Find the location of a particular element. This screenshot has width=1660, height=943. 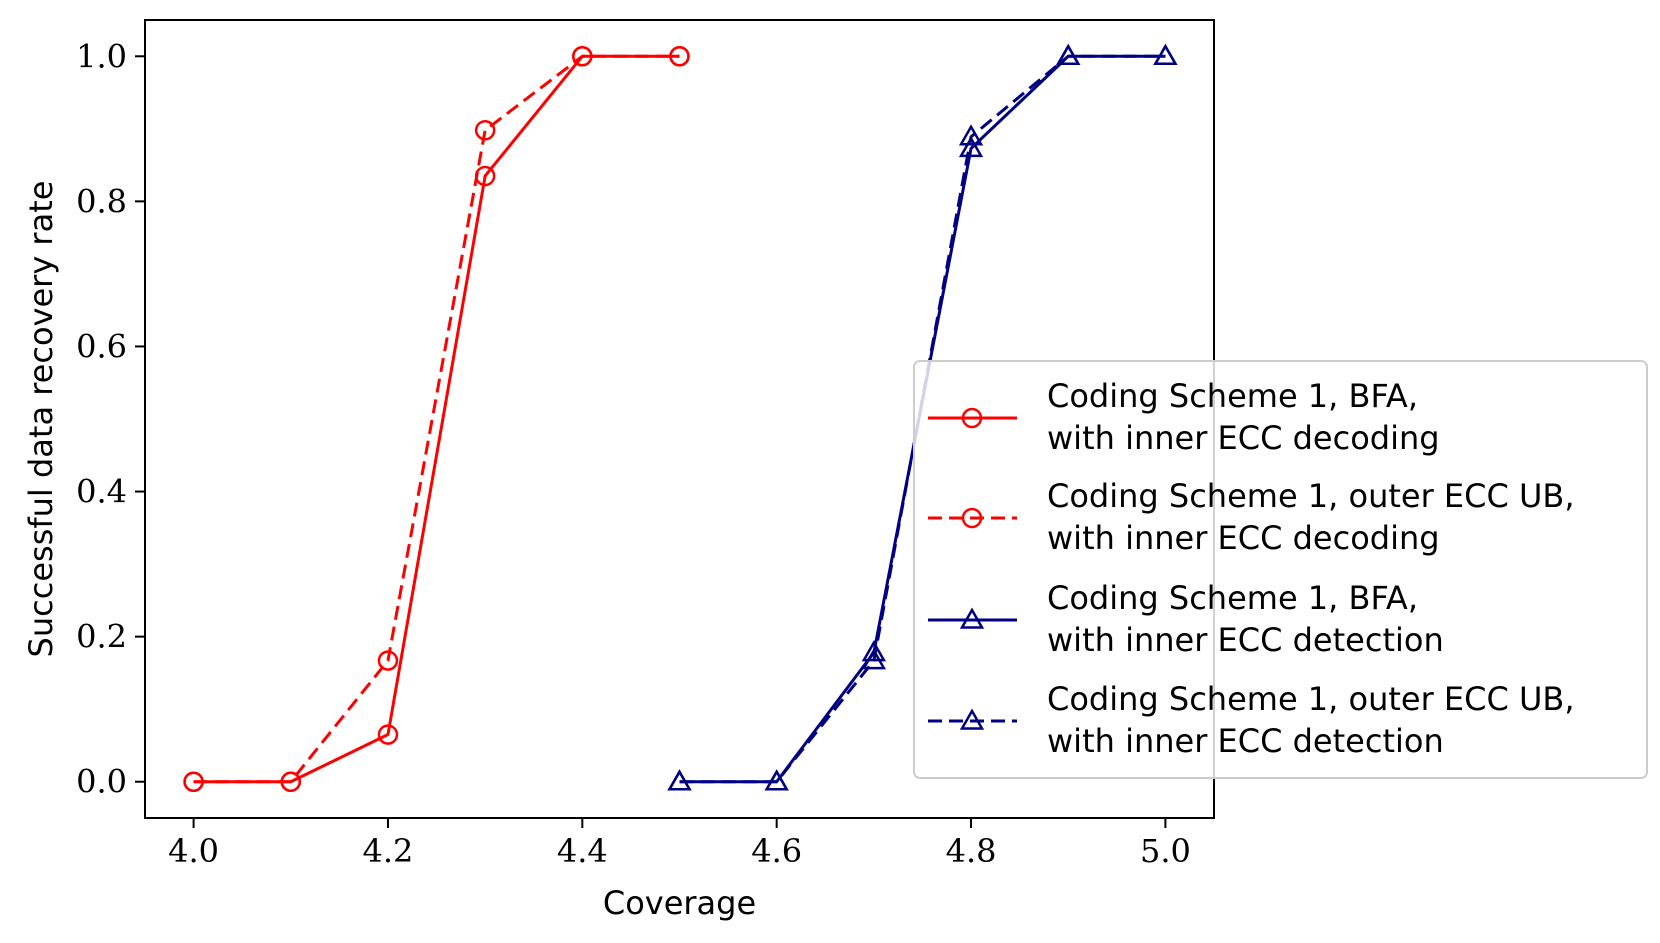

x-axis-label: Coverage is located at coordinates (679, 903).